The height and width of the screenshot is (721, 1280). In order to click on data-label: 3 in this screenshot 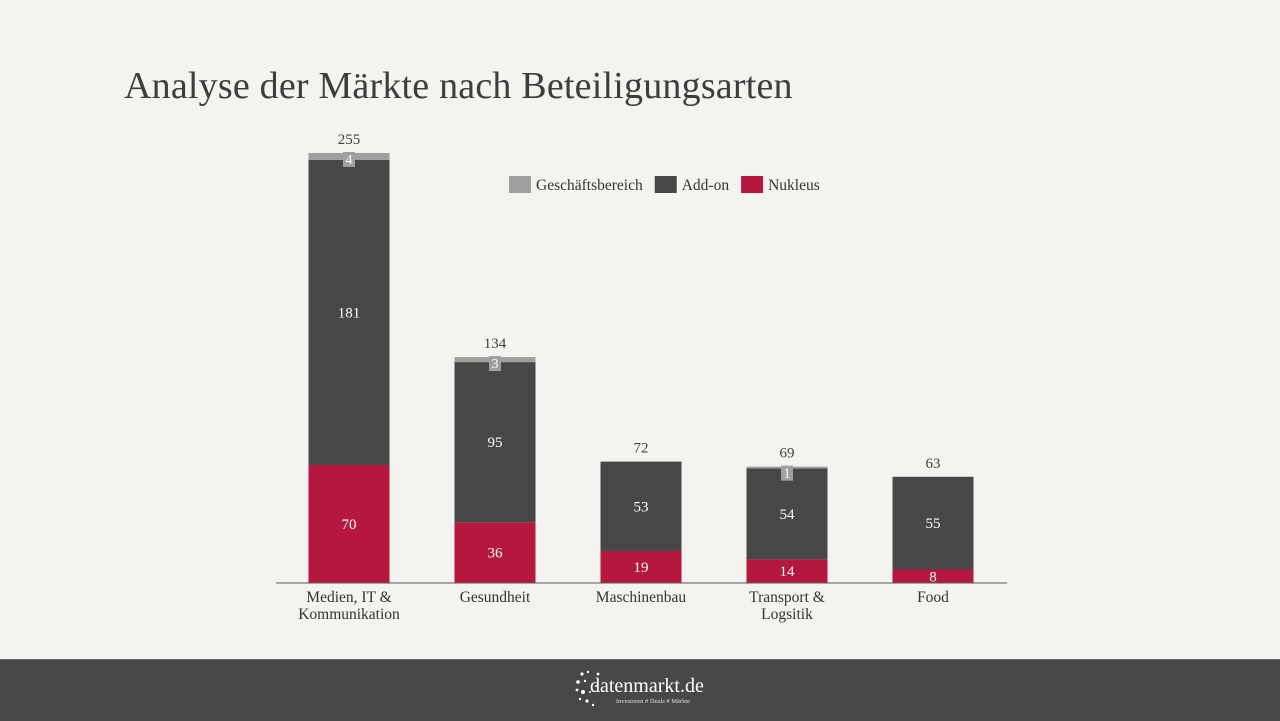, I will do `click(495, 364)`.